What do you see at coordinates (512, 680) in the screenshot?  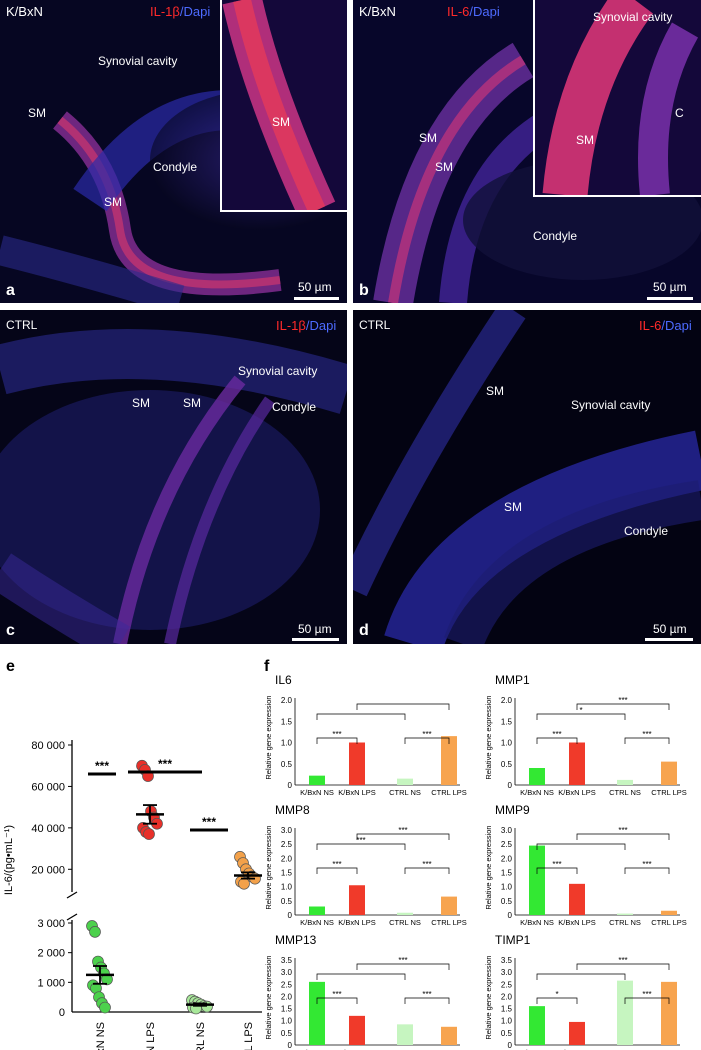 I see `subplot-title: MMP1` at bounding box center [512, 680].